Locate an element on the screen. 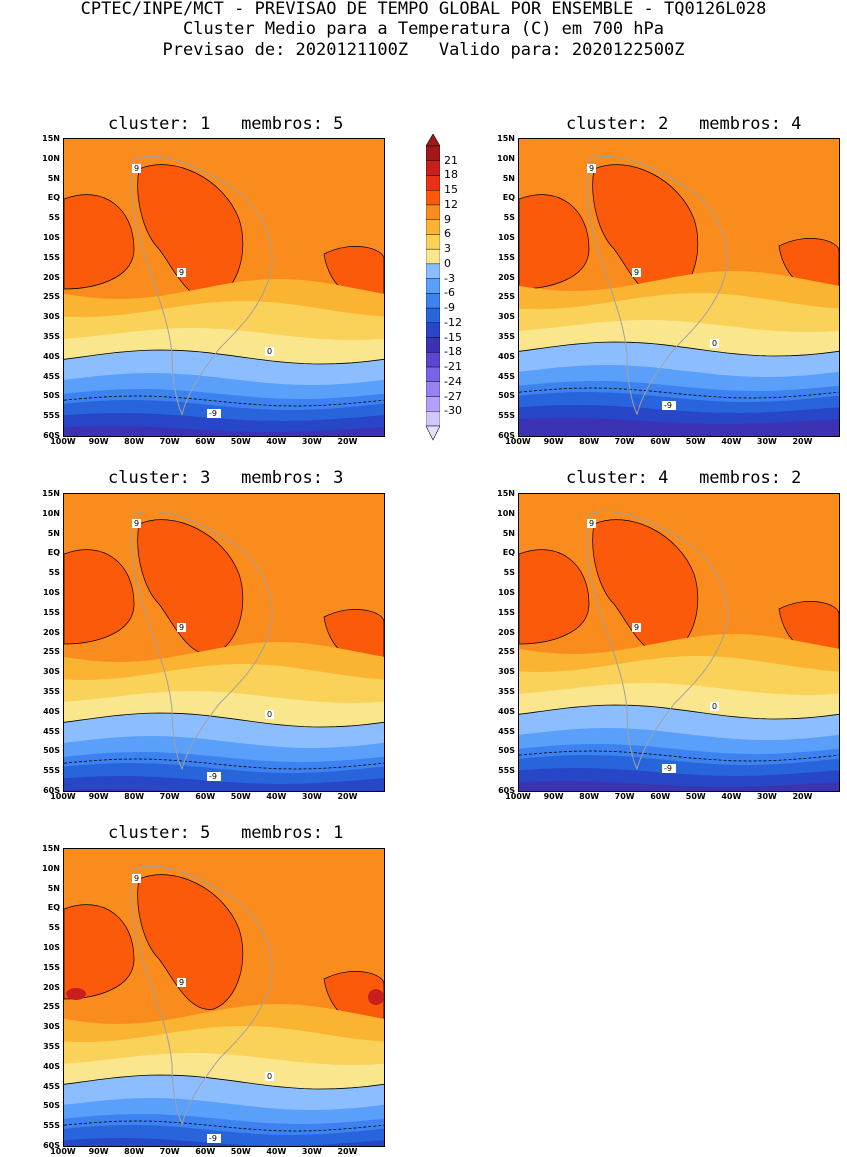 This screenshot has height=1157, width=847. panel-title-2: cluster: 2 membros: 4 is located at coordinates (683, 124).